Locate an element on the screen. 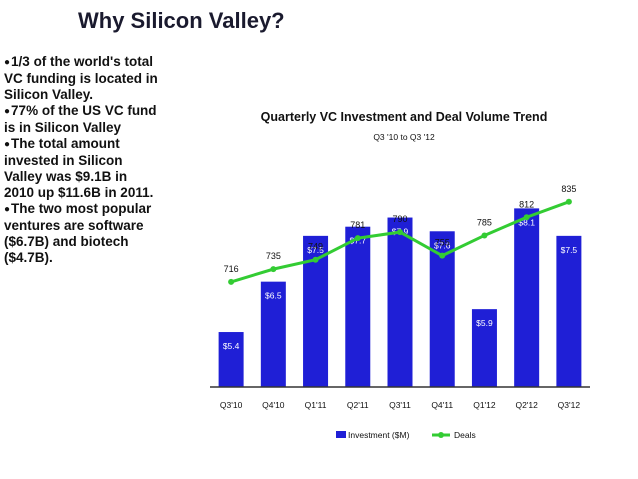 This screenshot has width=638, height=479. deals-point-label: 749 is located at coordinates (315, 247).